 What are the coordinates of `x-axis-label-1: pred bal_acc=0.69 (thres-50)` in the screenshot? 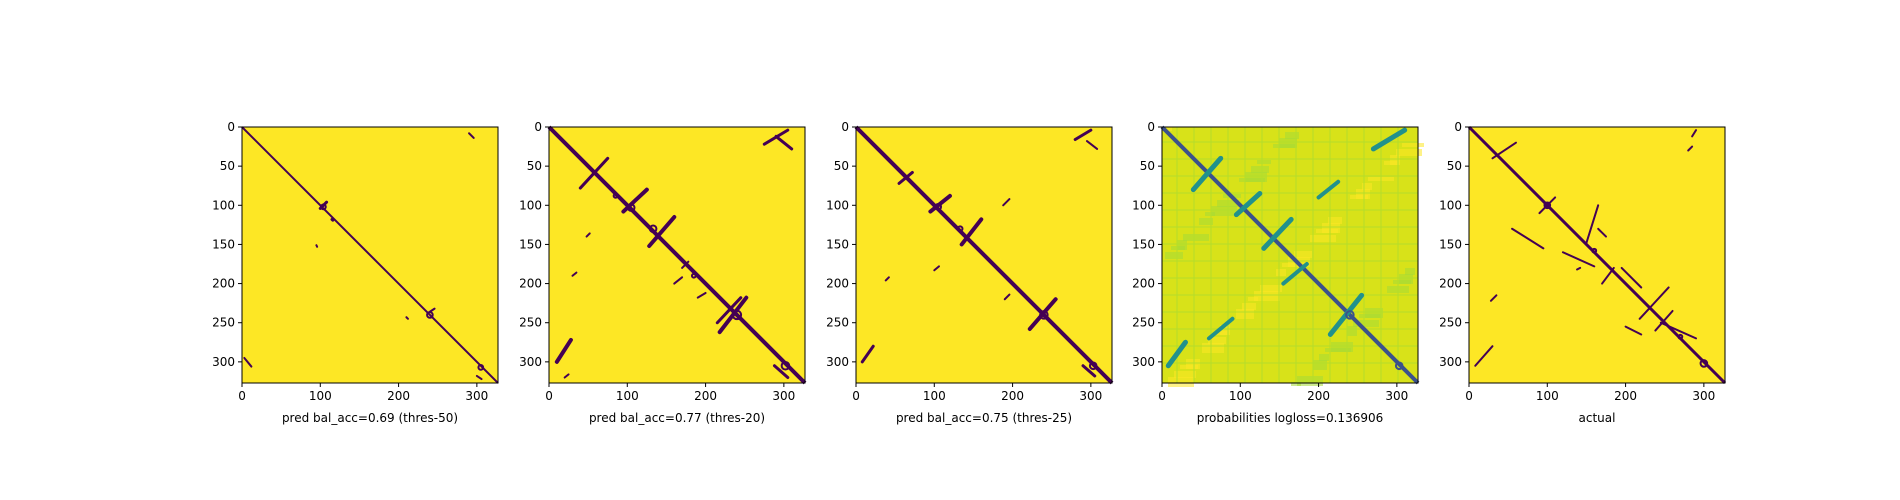 It's located at (370, 418).